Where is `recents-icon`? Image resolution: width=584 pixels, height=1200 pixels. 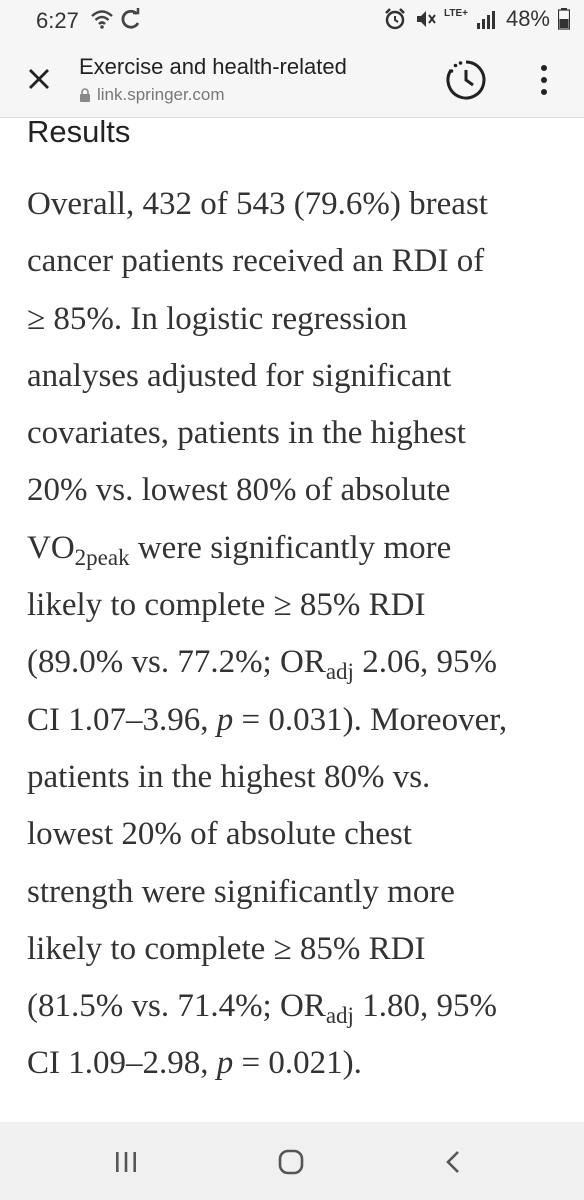 recents-icon is located at coordinates (126, 1162).